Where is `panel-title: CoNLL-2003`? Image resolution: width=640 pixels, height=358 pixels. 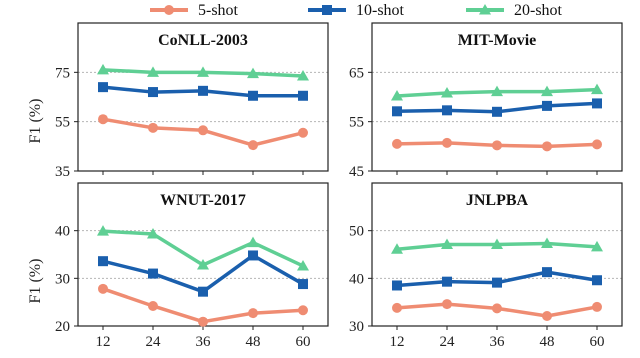 panel-title: CoNLL-2003 is located at coordinates (203, 40).